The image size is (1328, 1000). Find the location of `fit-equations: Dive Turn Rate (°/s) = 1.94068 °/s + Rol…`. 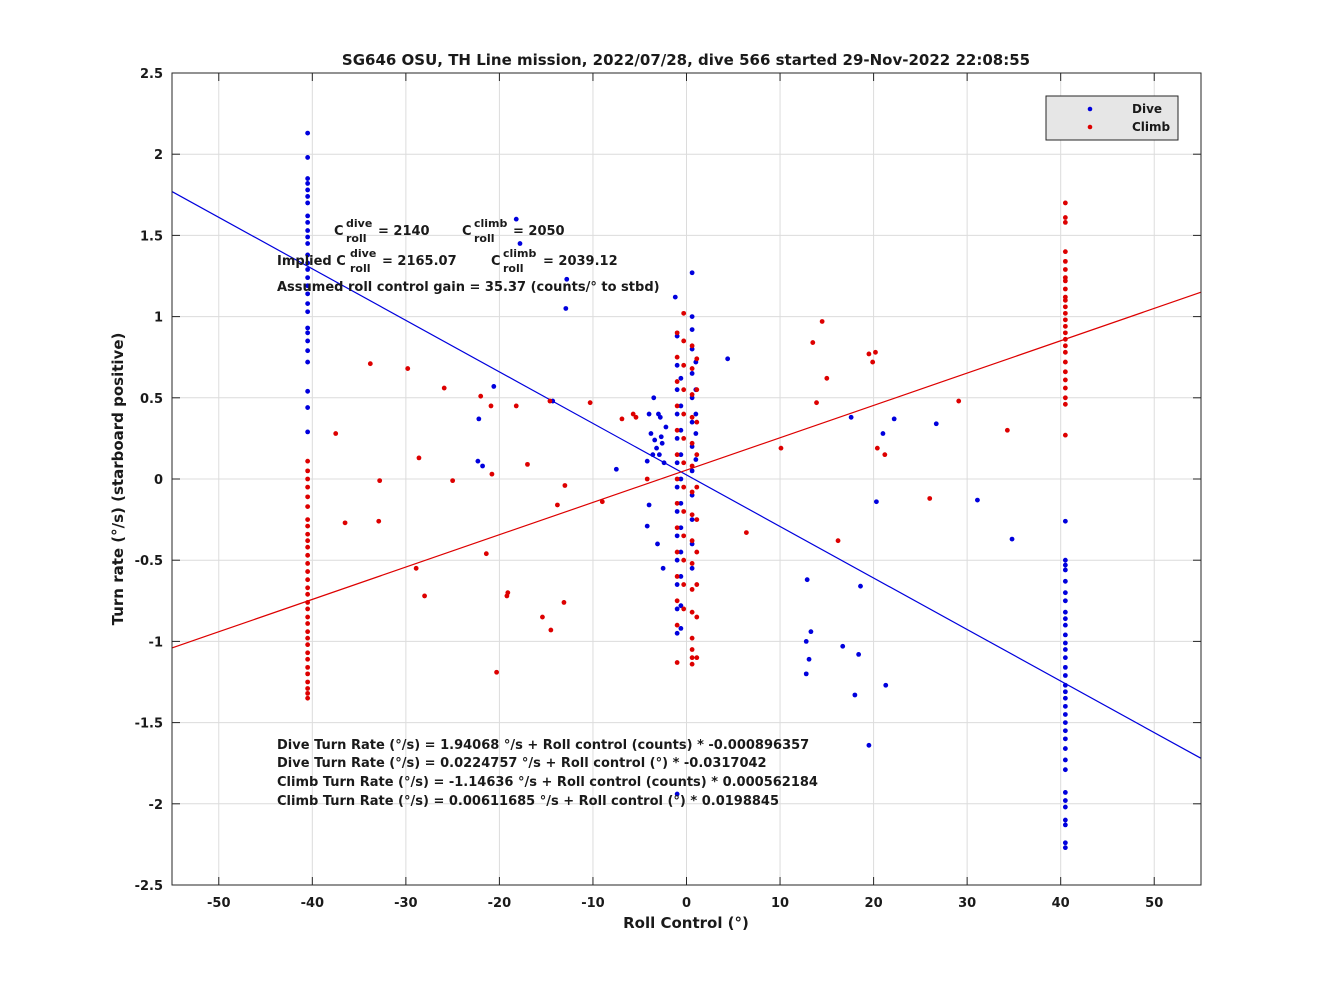

fit-equations: Dive Turn Rate (°/s) = 1.94068 °/s + Rol… is located at coordinates (547, 773).